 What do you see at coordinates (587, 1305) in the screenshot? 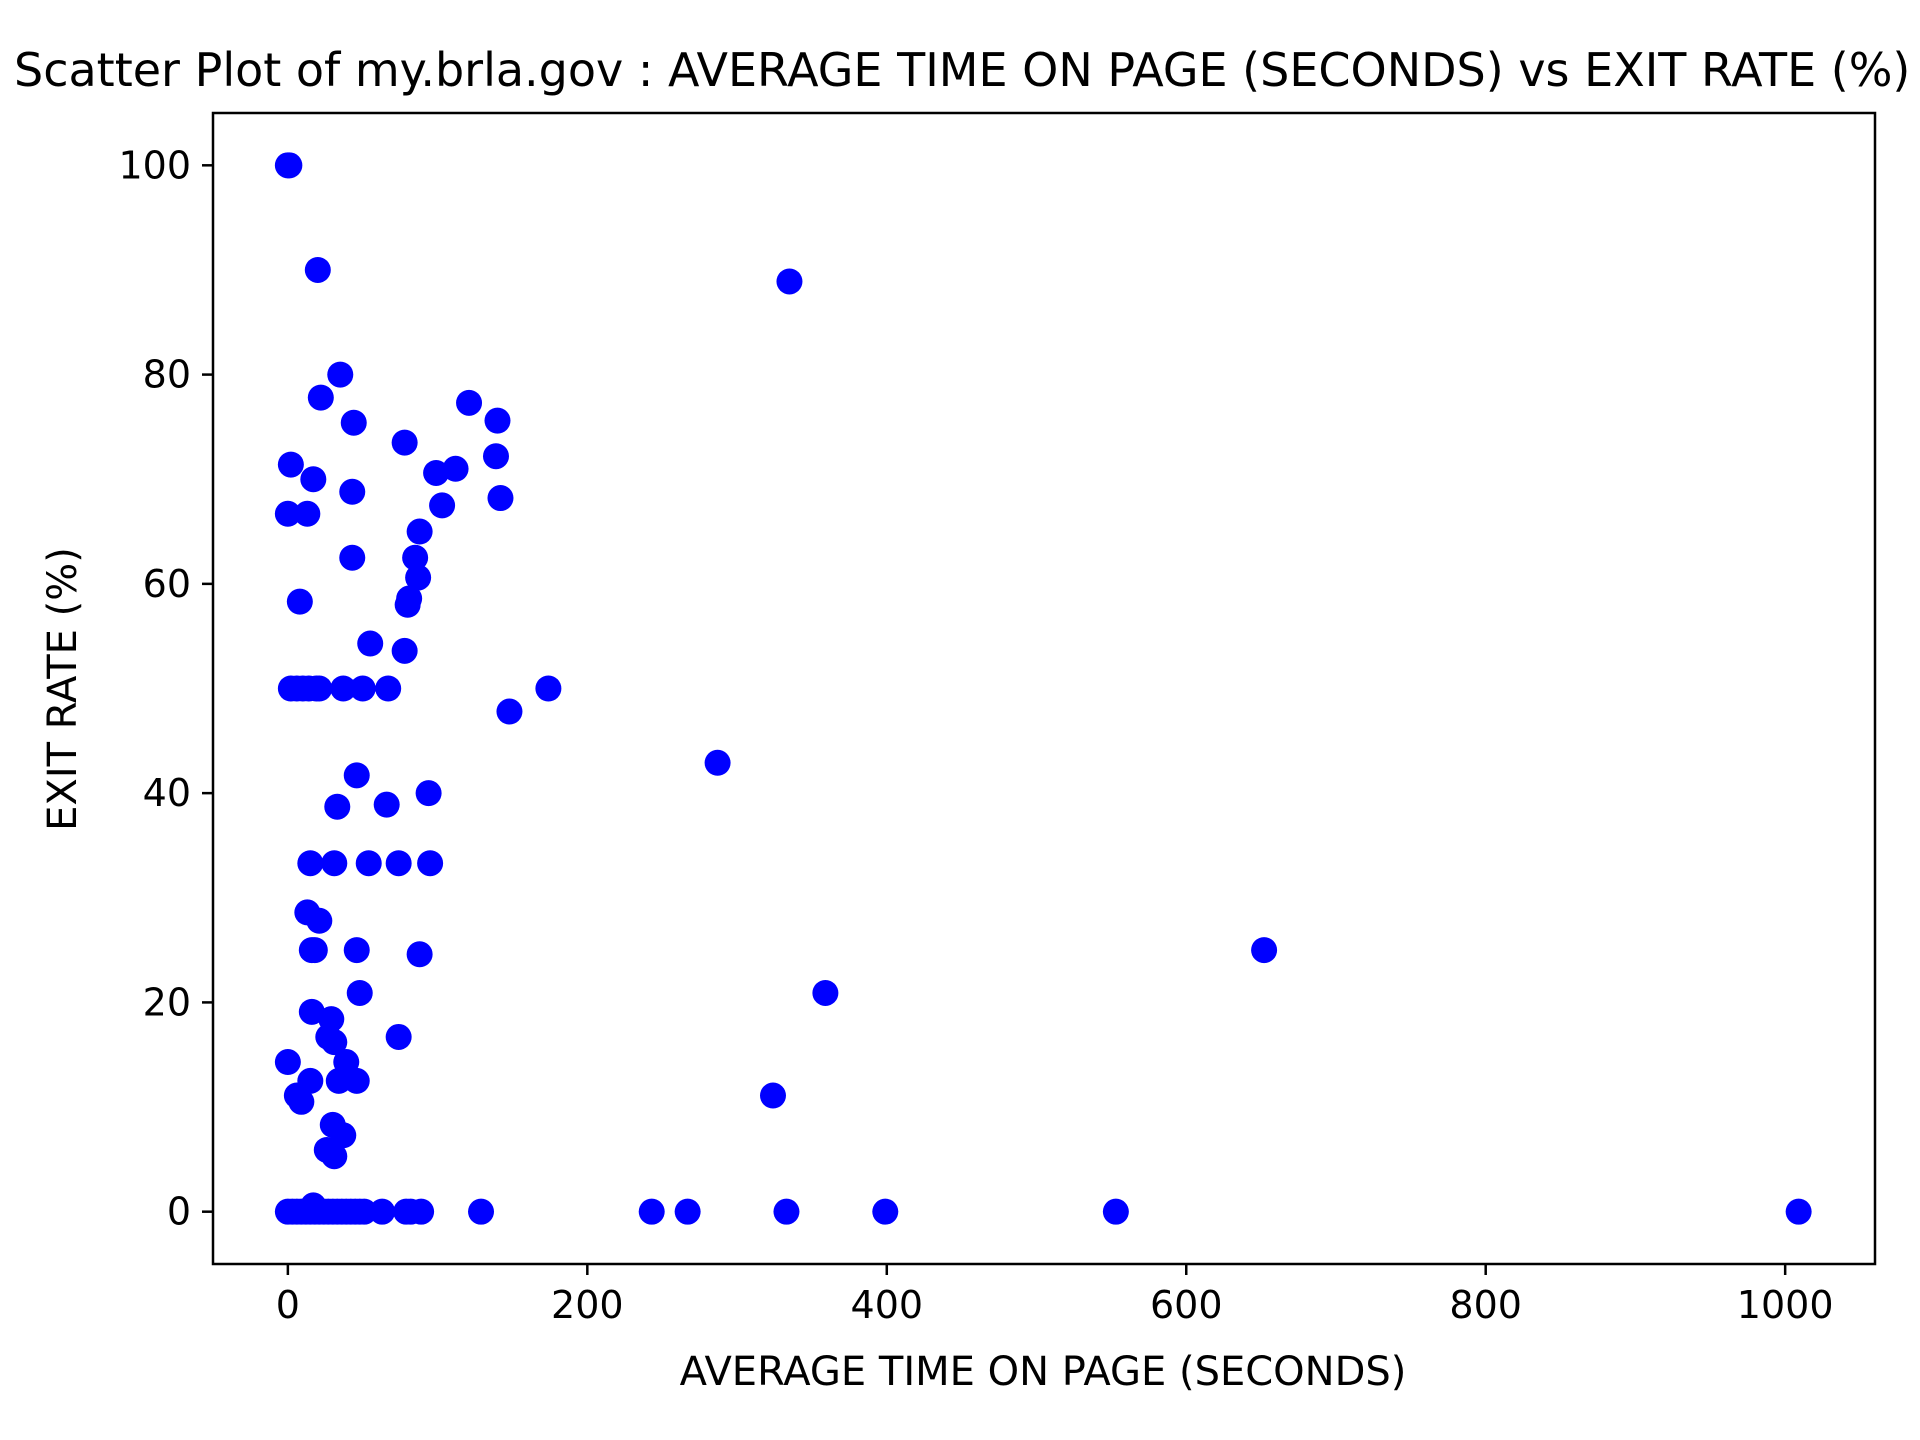
I see `x-tick-label: 200` at bounding box center [587, 1305].